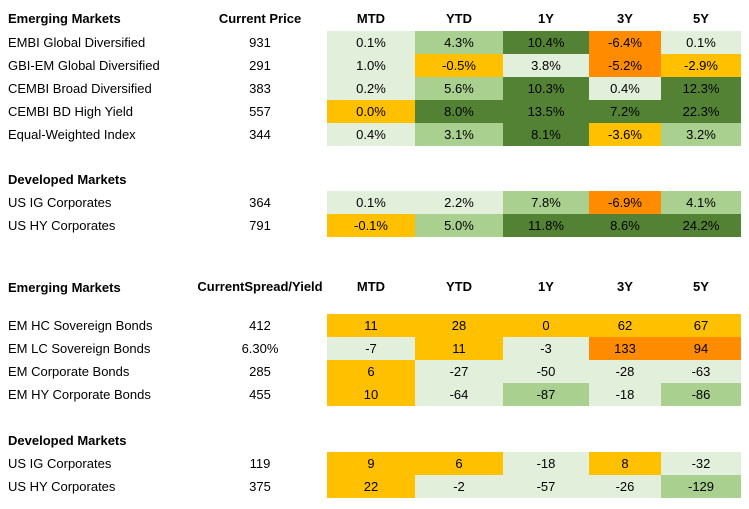 The width and height of the screenshot is (749, 509). Describe the element at coordinates (371, 371) in the screenshot. I see `cell-mtd: 6` at that location.